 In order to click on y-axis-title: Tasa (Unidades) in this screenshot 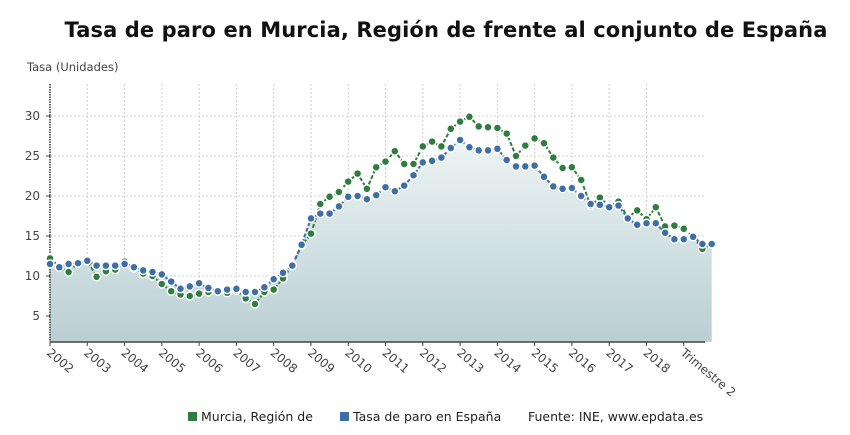, I will do `click(73, 67)`.